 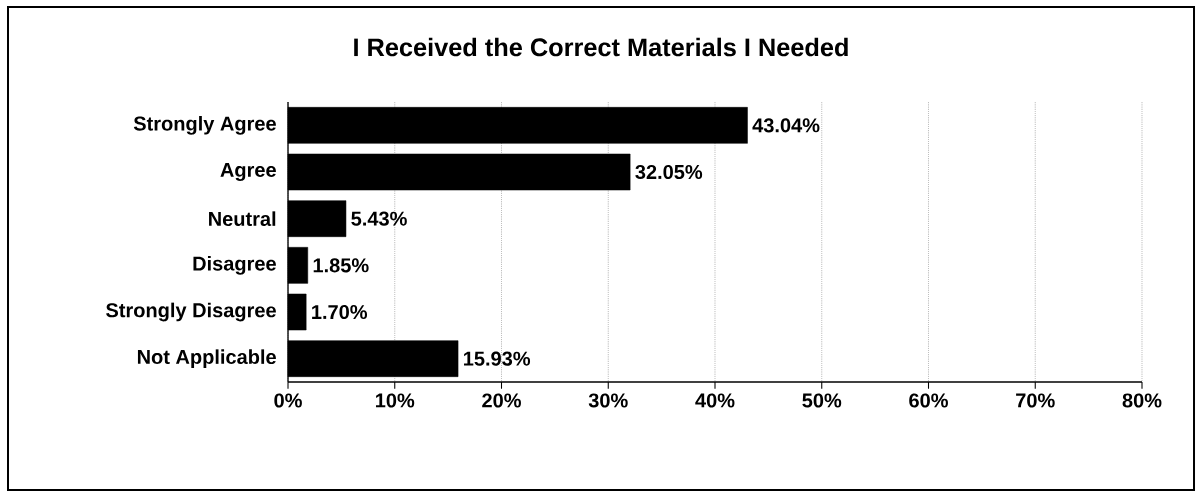 What do you see at coordinates (822, 400) in the screenshot?
I see `x-tick-label: 50%` at bounding box center [822, 400].